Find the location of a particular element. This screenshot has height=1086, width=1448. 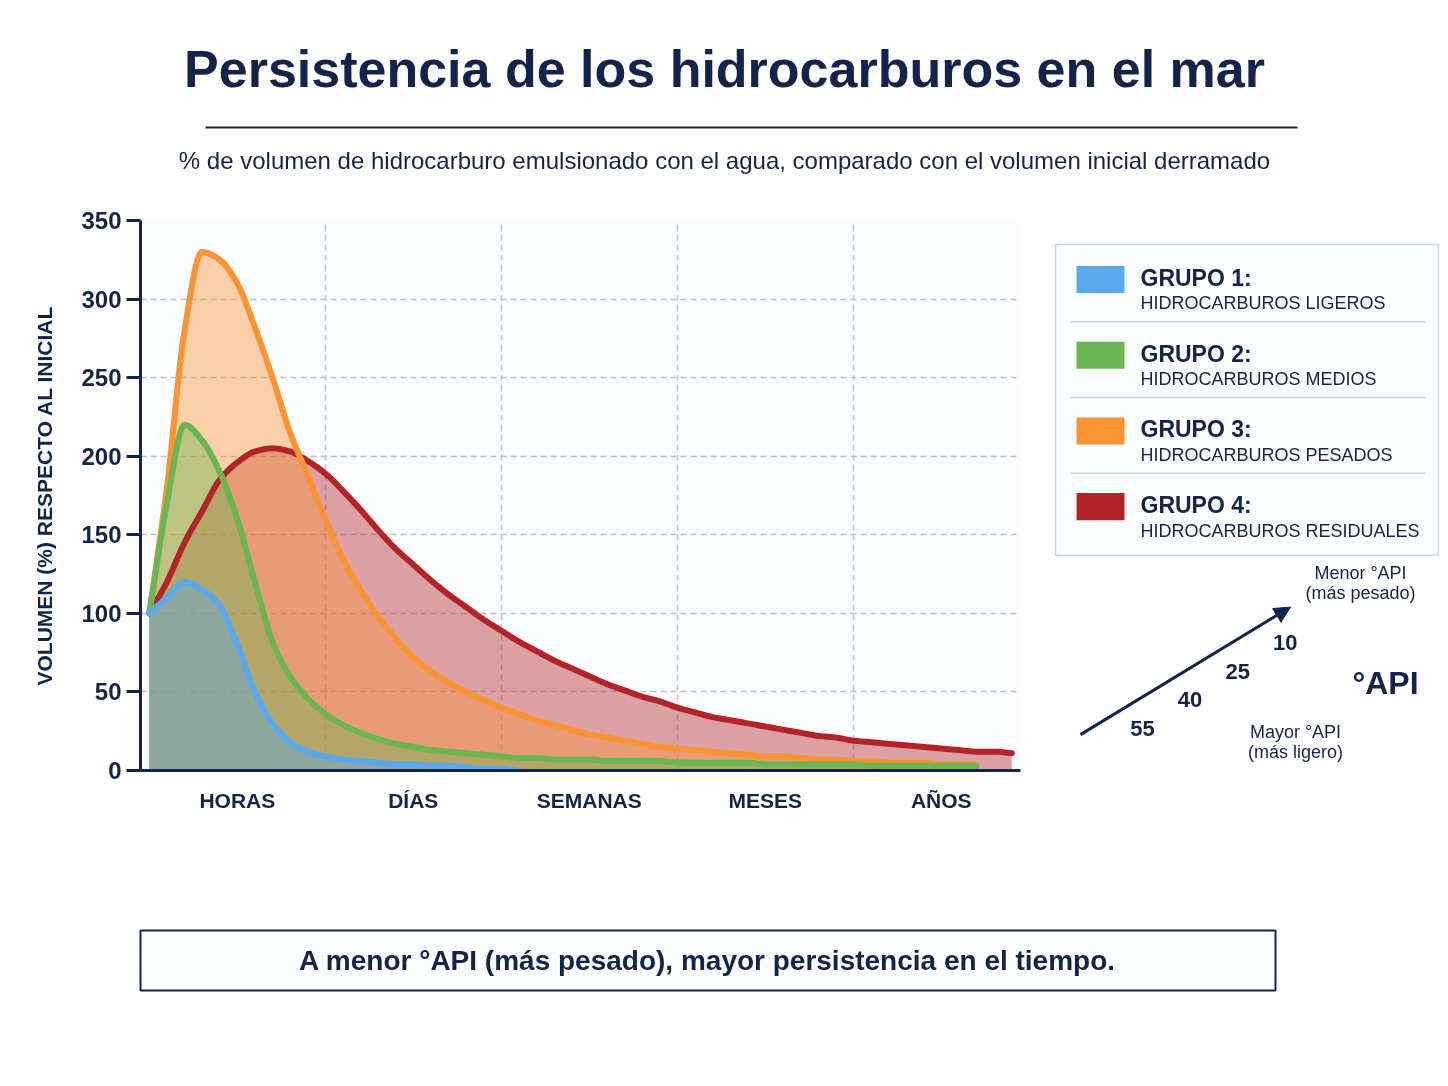

y-tick-label: 0 is located at coordinates (115, 770).